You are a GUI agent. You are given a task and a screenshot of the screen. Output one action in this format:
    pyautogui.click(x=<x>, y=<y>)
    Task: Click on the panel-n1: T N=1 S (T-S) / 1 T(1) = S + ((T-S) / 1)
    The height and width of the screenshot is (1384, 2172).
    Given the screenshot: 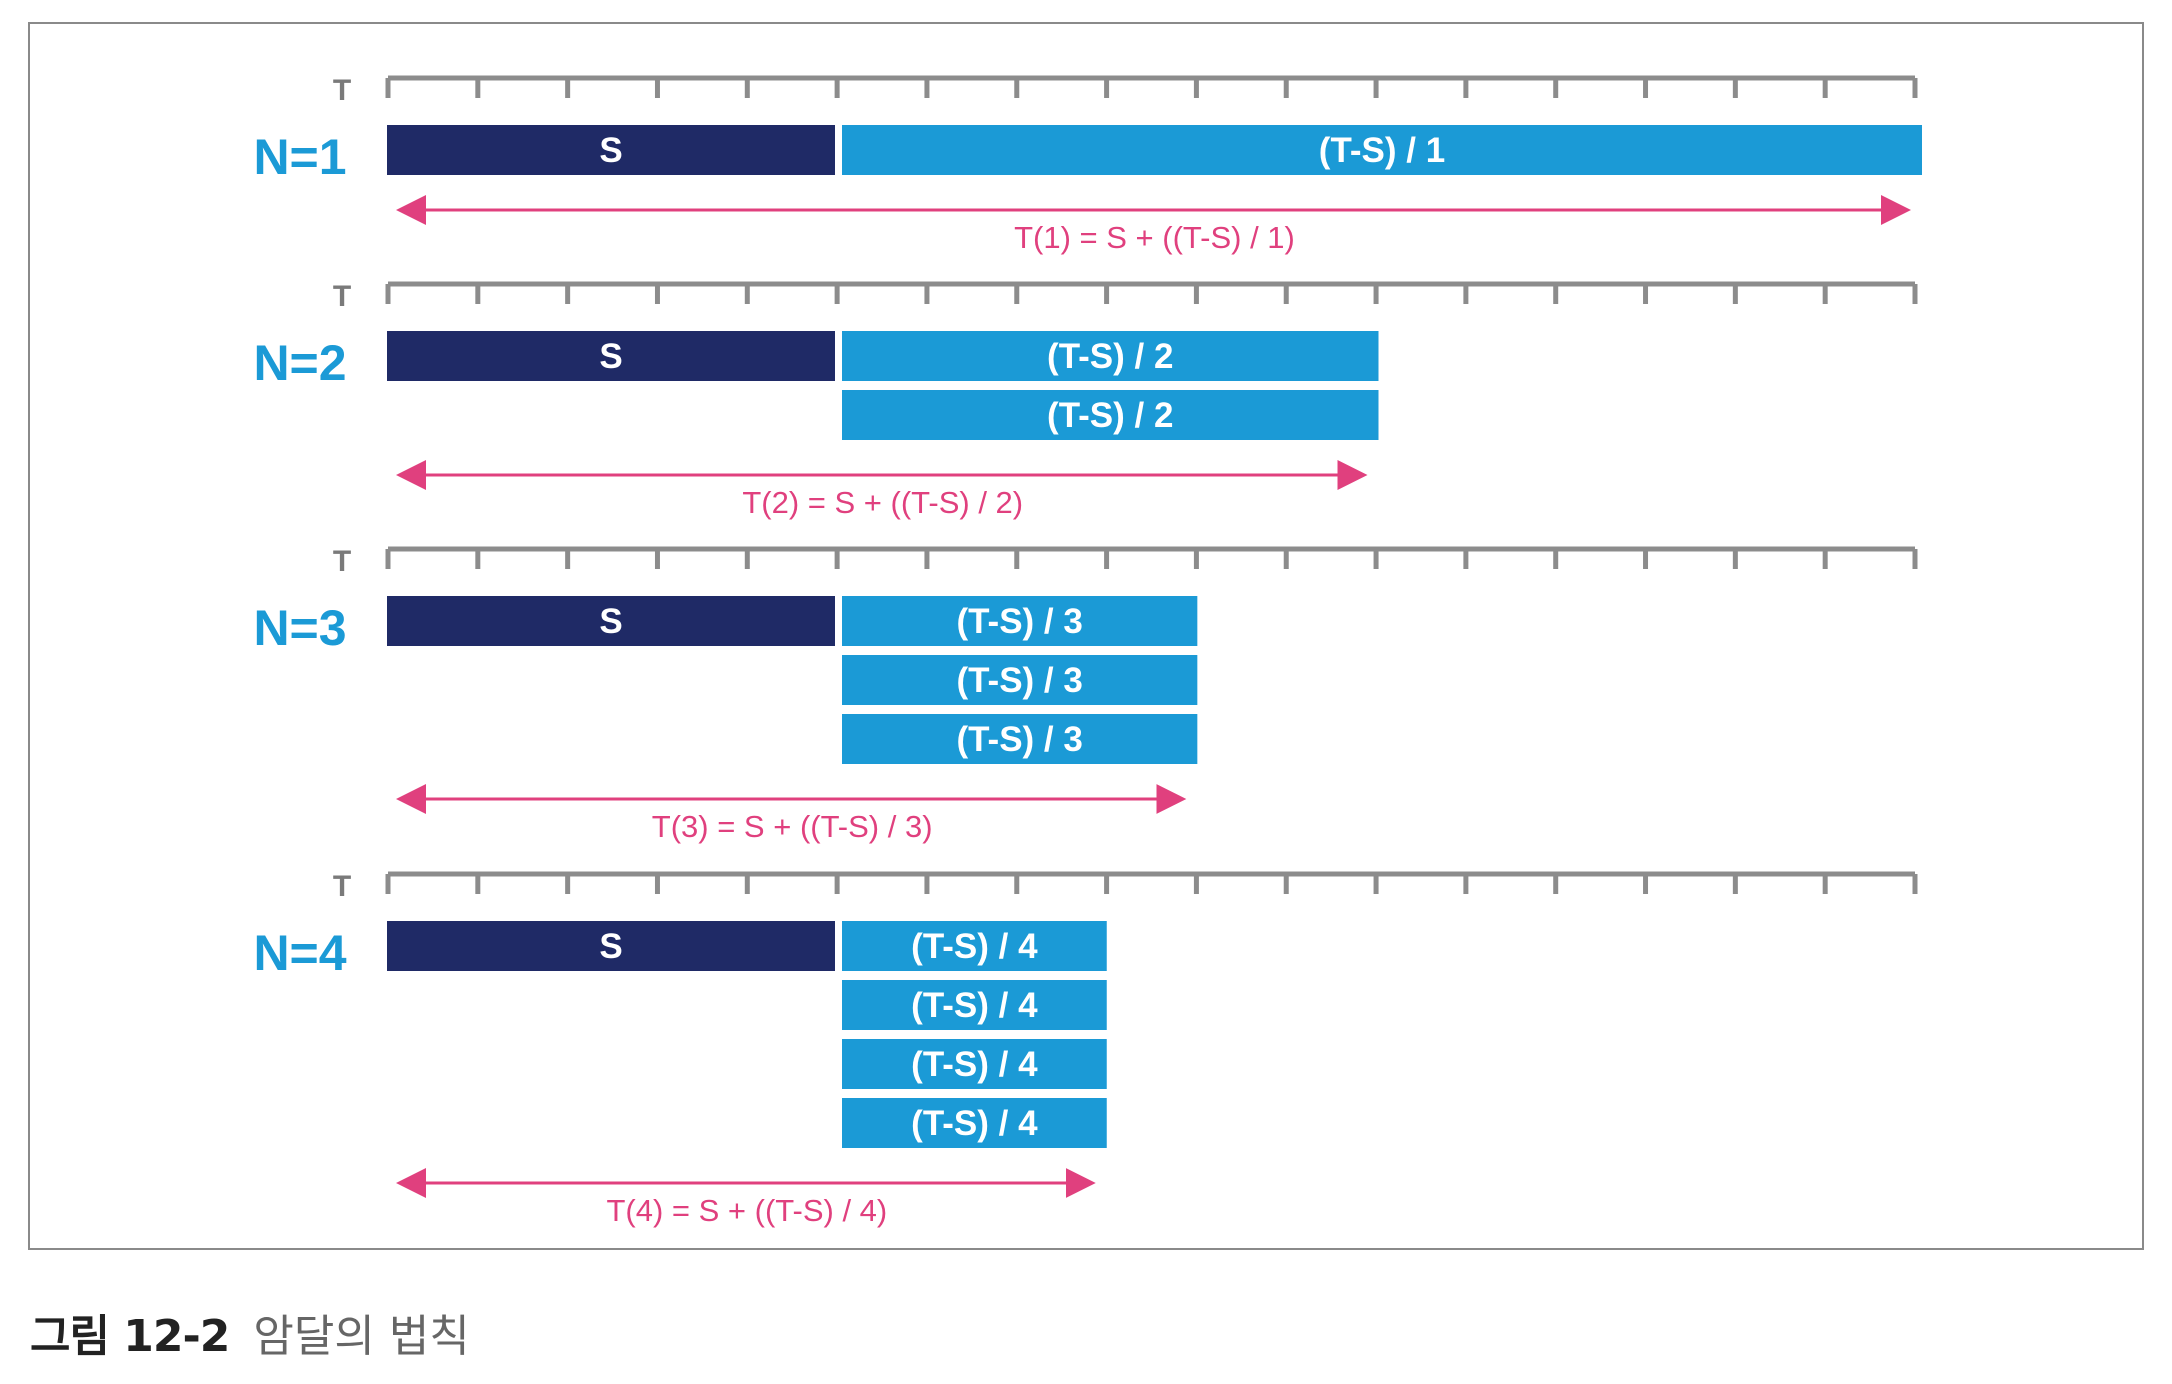 What is the action you would take?
    pyautogui.click(x=1087, y=164)
    